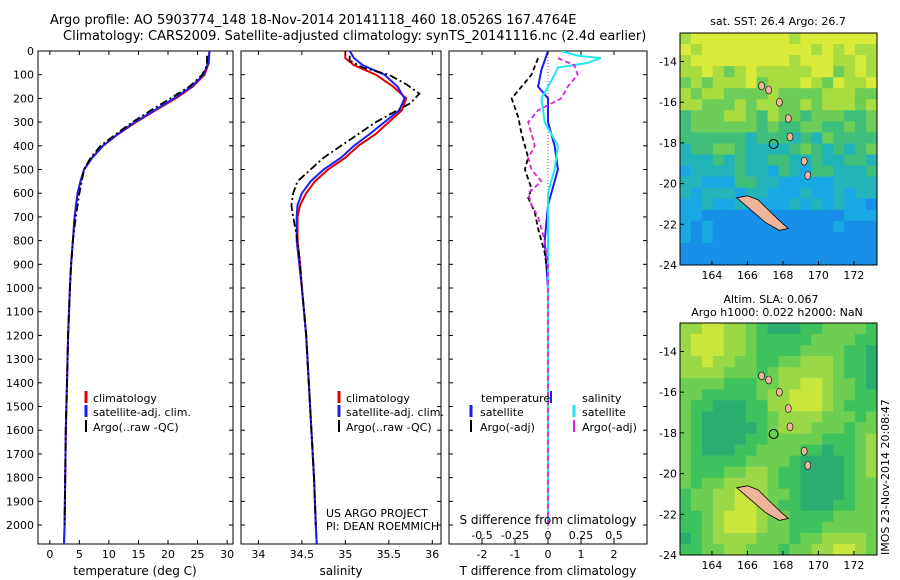 The height and width of the screenshot is (580, 900). Describe the element at coordinates (668, 514) in the screenshot. I see `map-y-tick-label: -22` at that location.